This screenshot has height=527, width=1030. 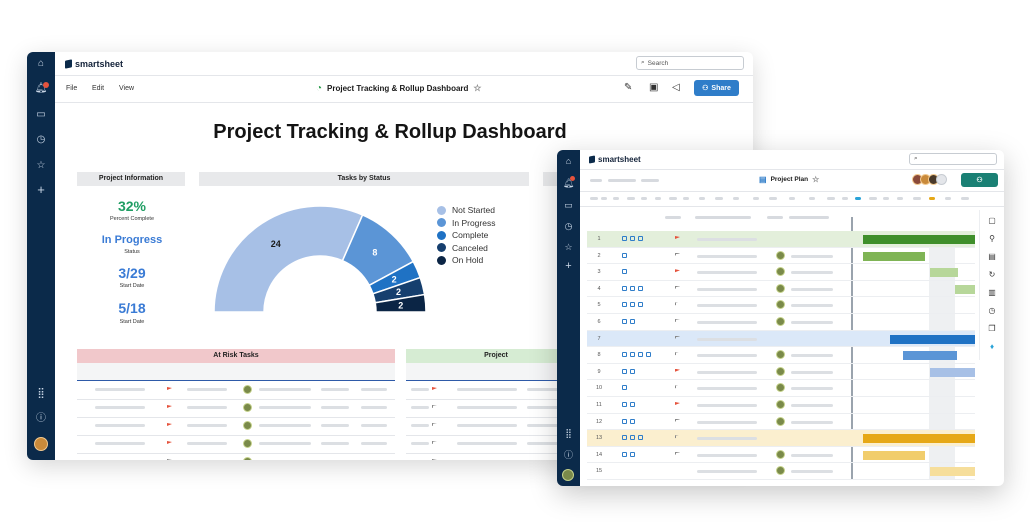 What do you see at coordinates (953, 159) in the screenshot?
I see `plan-search-input: ⌕` at bounding box center [953, 159].